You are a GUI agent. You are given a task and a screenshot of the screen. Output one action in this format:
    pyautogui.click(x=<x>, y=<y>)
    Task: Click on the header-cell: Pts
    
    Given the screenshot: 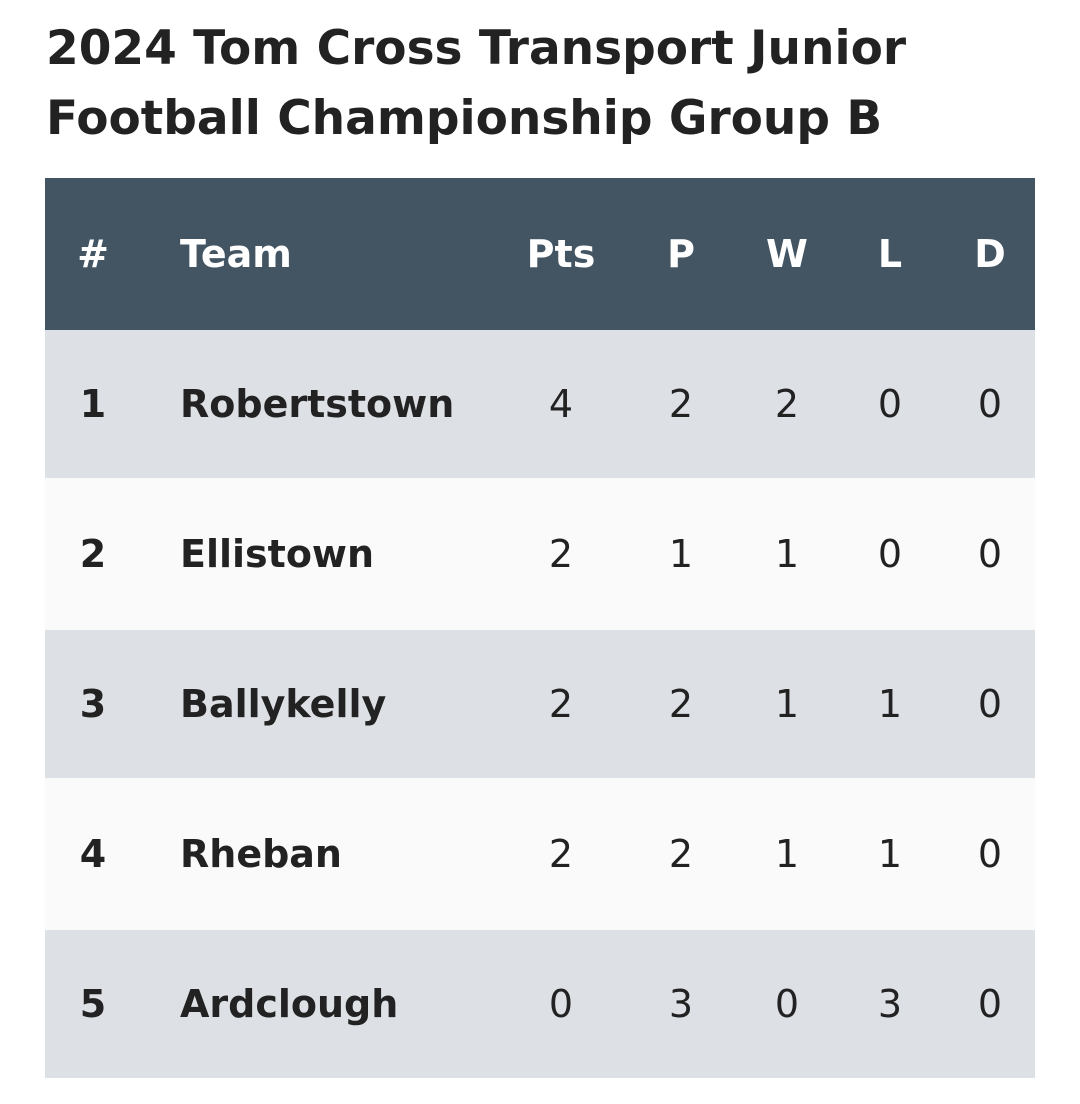 What is the action you would take?
    pyautogui.click(x=561, y=254)
    